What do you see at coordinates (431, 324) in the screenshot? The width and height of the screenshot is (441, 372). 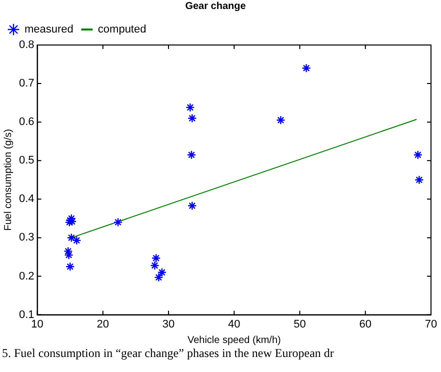 I see `x-tick-label: 70` at bounding box center [431, 324].